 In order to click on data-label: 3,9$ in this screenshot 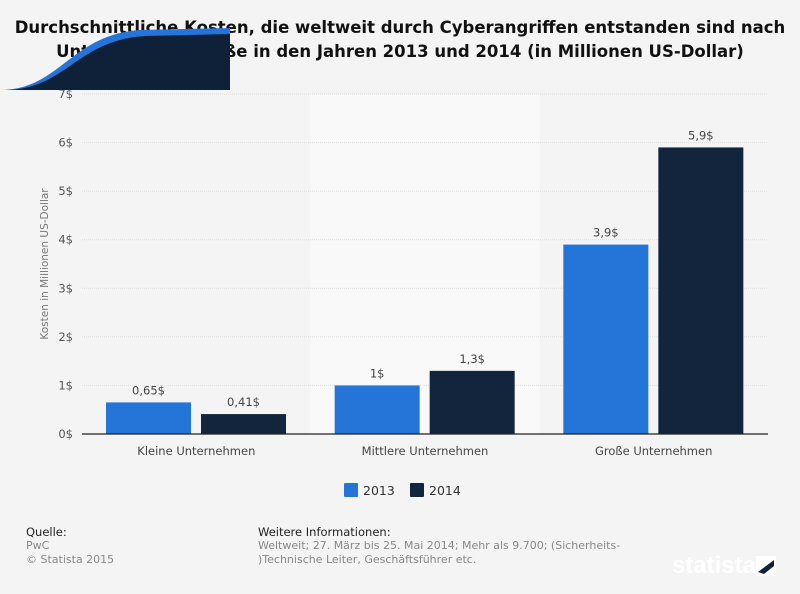, I will do `click(606, 233)`.